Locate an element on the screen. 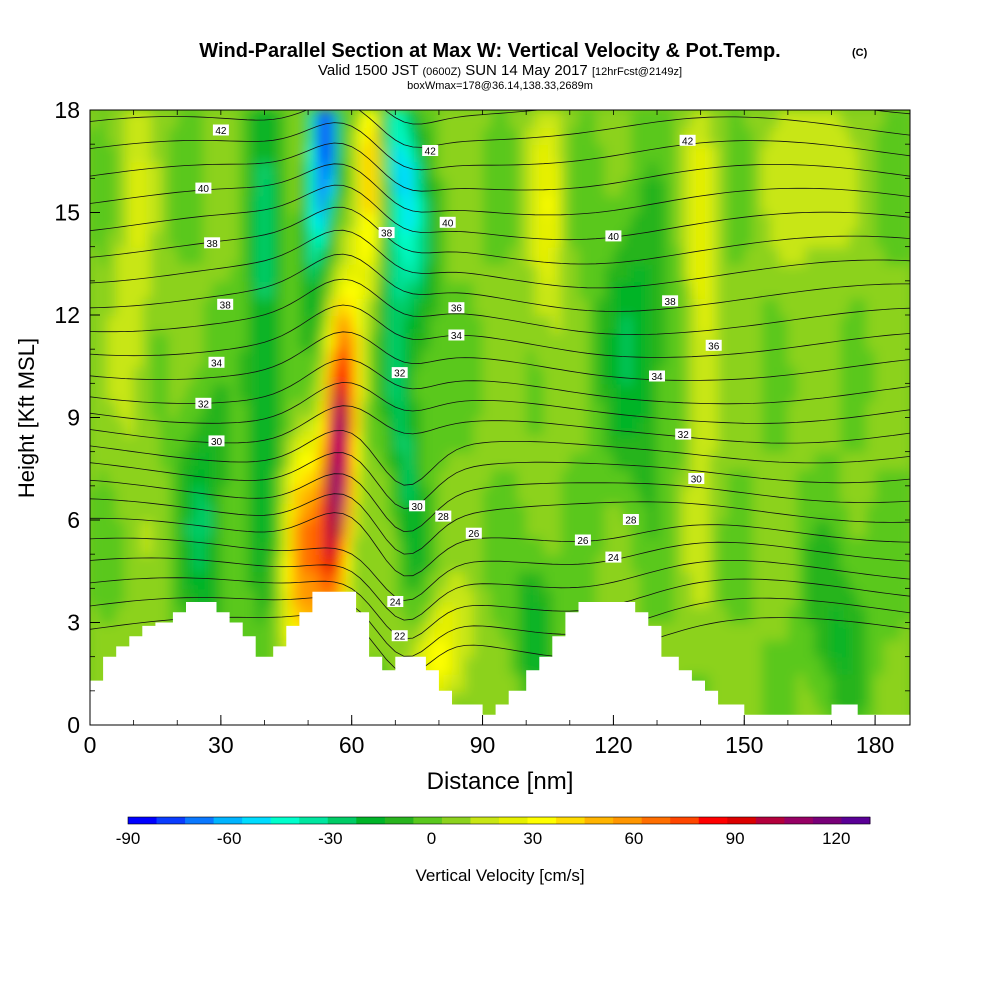  x-tick-label: 60 is located at coordinates (352, 745).